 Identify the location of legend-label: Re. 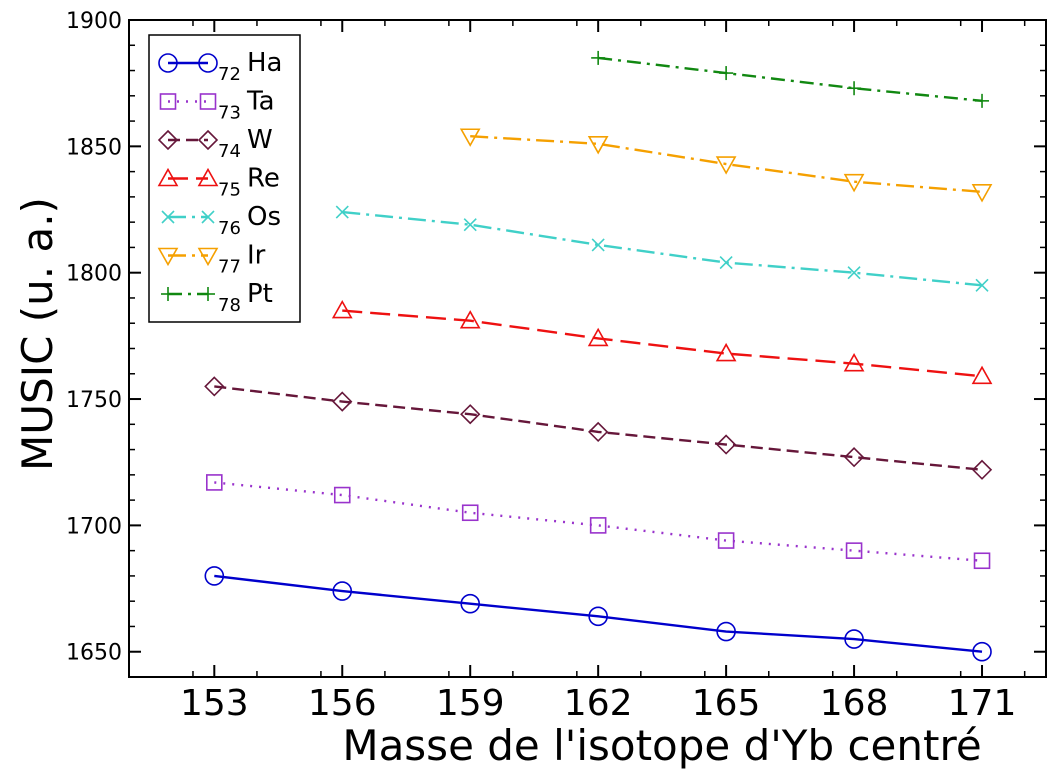
(263, 179).